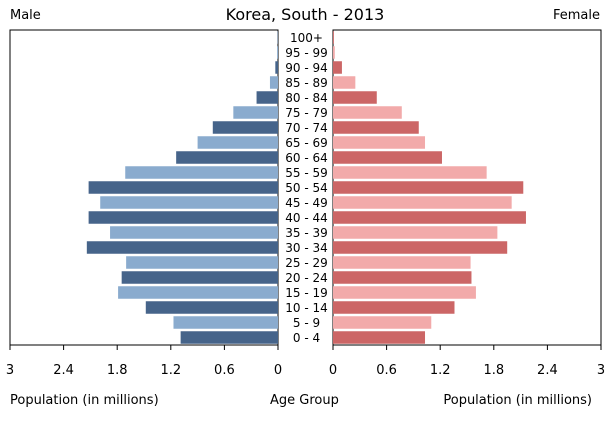 The width and height of the screenshot is (610, 425). I want to click on age-group-label: 25 - 29, so click(306, 263).